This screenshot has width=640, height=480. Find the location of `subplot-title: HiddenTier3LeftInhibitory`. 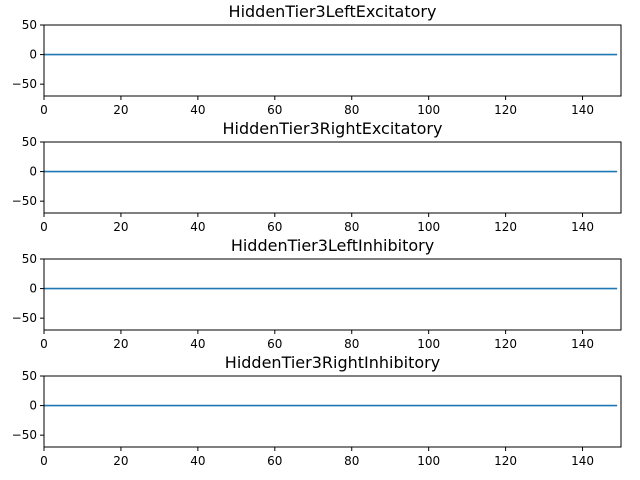

subplot-title: HiddenTier3LeftInhibitory is located at coordinates (332, 245).